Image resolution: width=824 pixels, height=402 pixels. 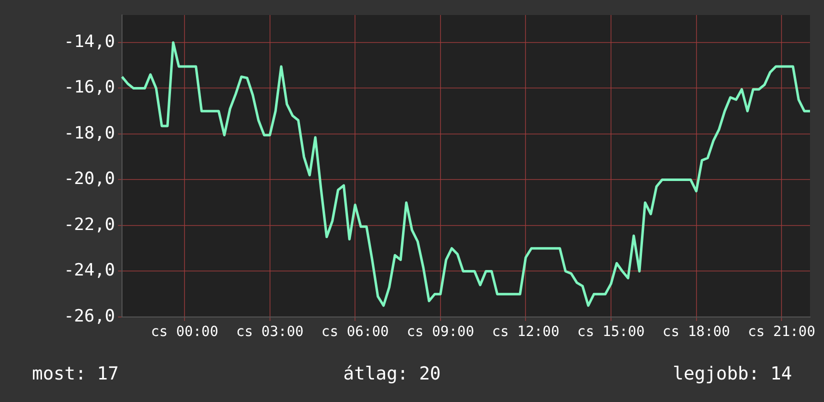 What do you see at coordinates (89, 88) in the screenshot?
I see `y-tick-label: -16,0` at bounding box center [89, 88].